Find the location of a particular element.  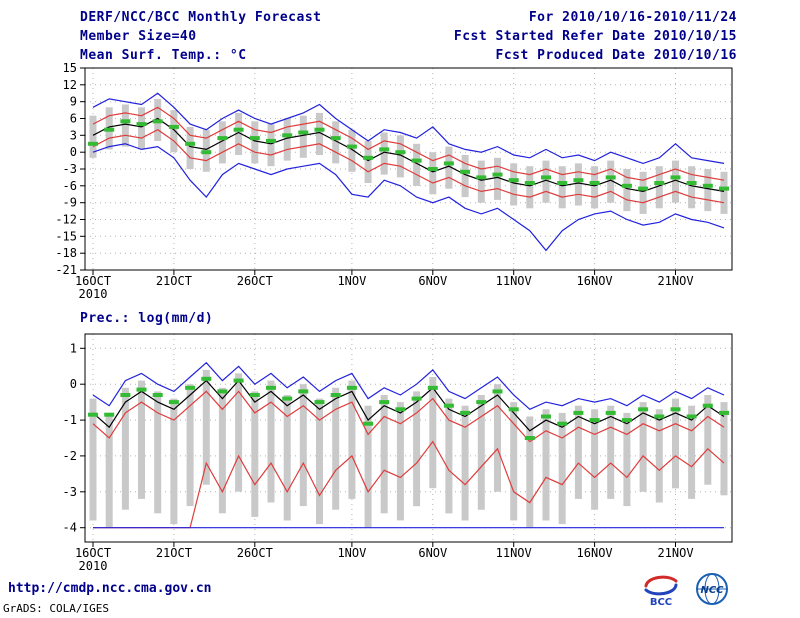

y-tick-label: -15 is located at coordinates (66, 236).